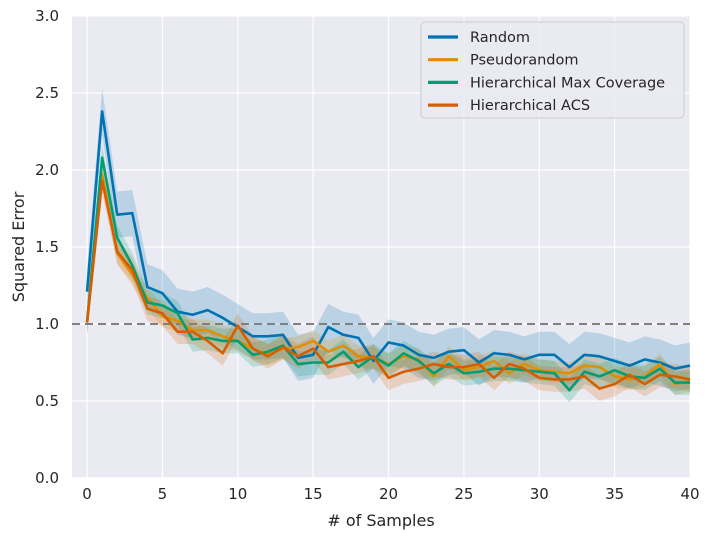 This screenshot has width=710, height=539. Describe the element at coordinates (524, 61) in the screenshot. I see `legend-label-1: Pseudorandom` at that location.